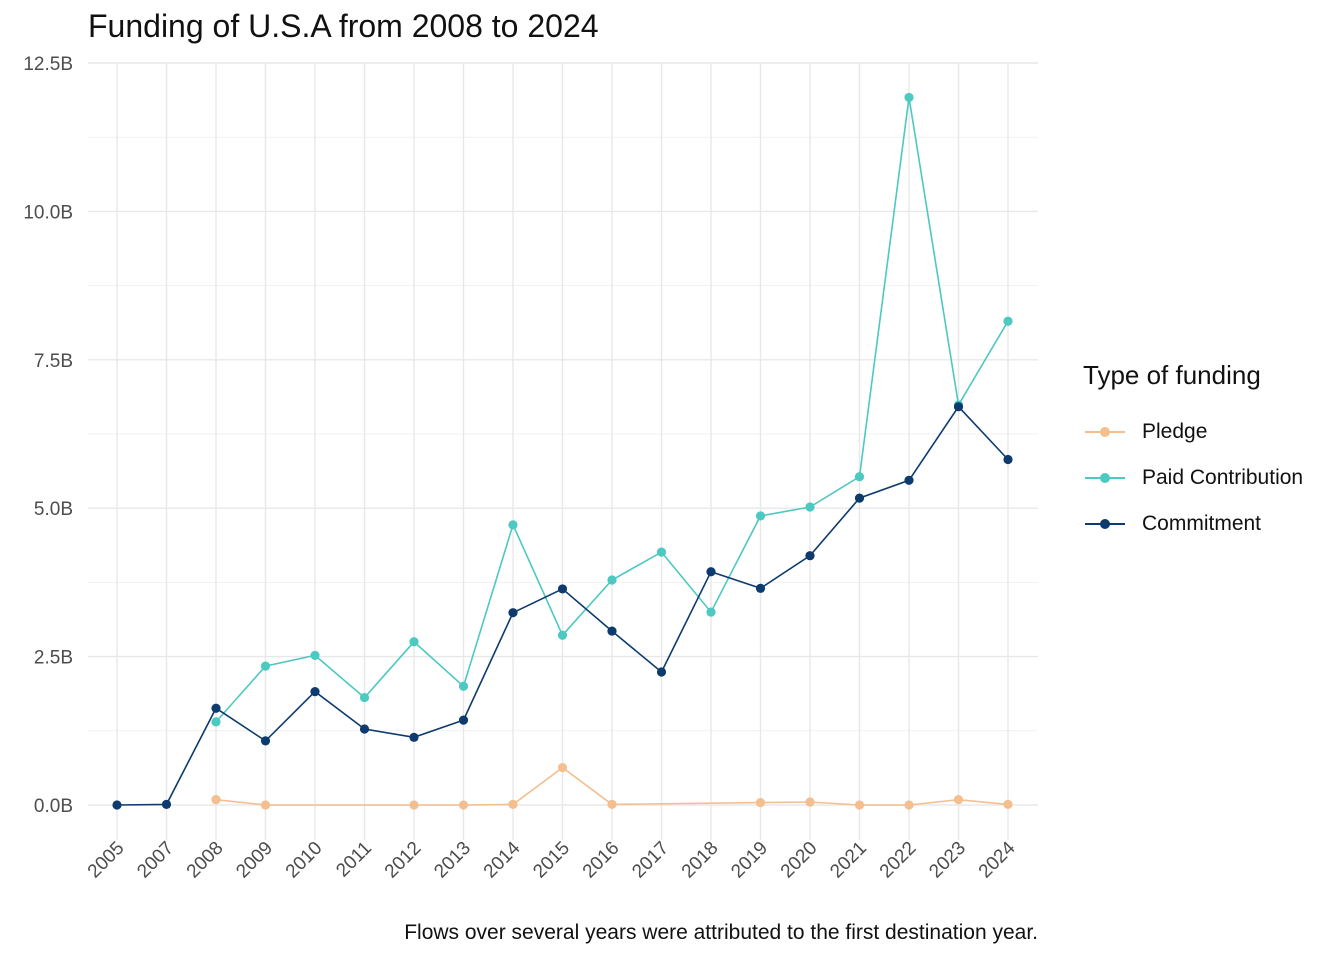 The width and height of the screenshot is (1344, 960). Describe the element at coordinates (947, 860) in the screenshot. I see `x-tick-label: 2023` at that location.